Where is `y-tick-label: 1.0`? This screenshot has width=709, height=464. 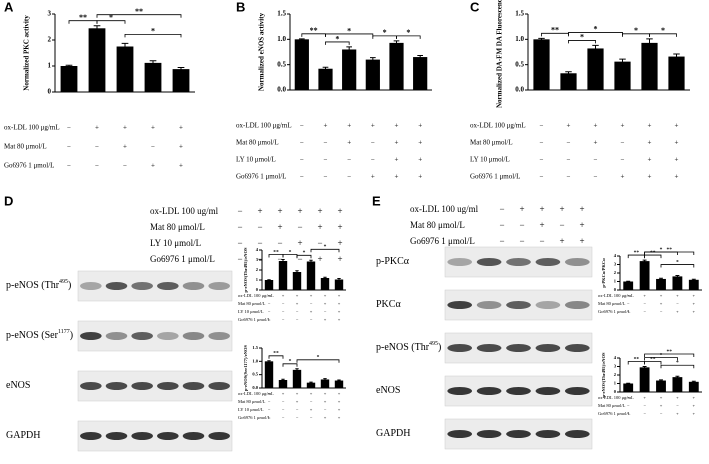
y-tick-label: 1.0 is located at coordinates (281, 39).